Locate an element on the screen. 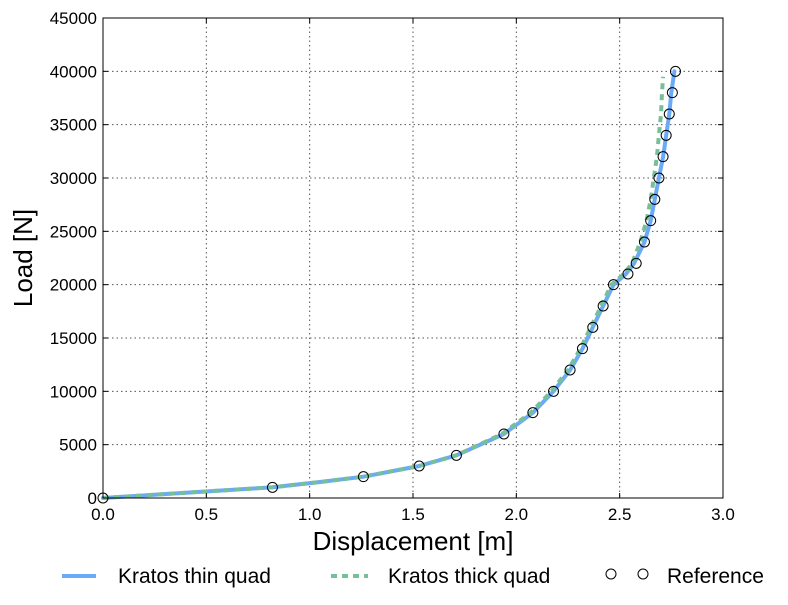  y-tick-label: 15000 is located at coordinates (73, 338).